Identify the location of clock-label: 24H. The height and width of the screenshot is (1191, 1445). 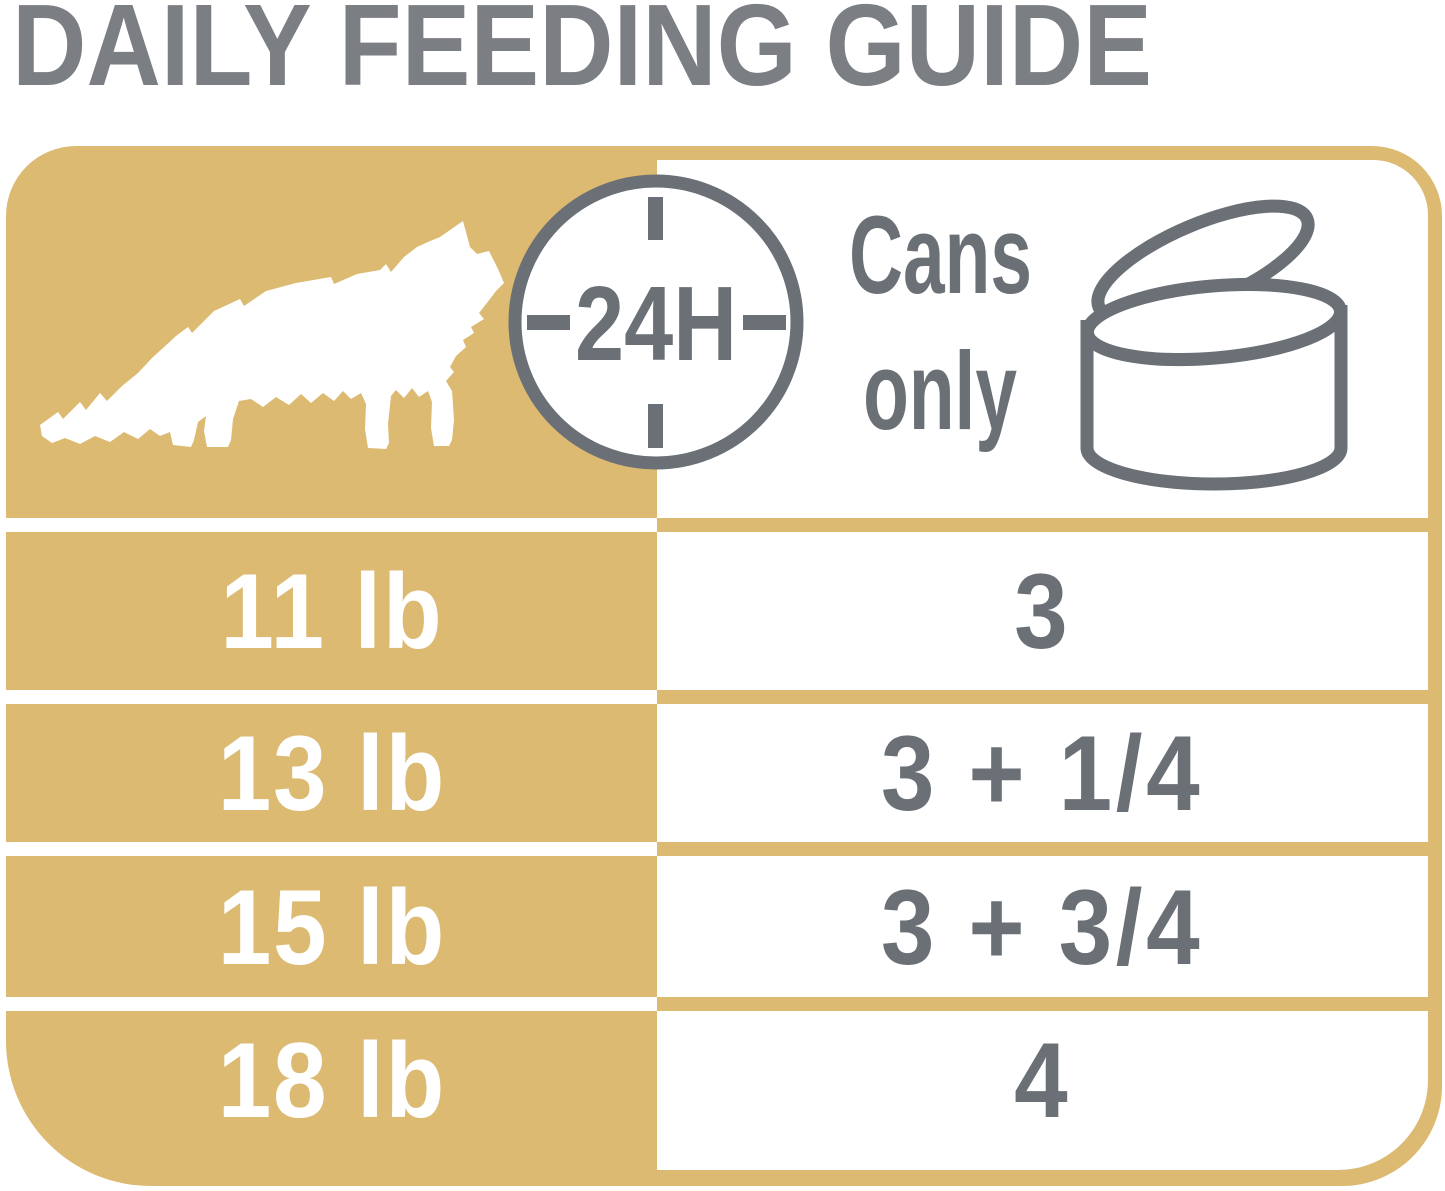
(656, 324).